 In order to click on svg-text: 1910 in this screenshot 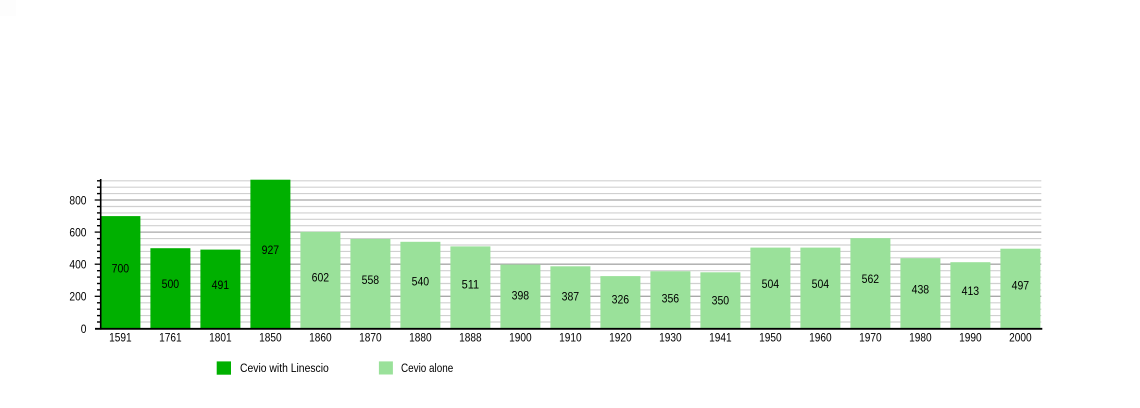, I will do `click(570, 338)`.